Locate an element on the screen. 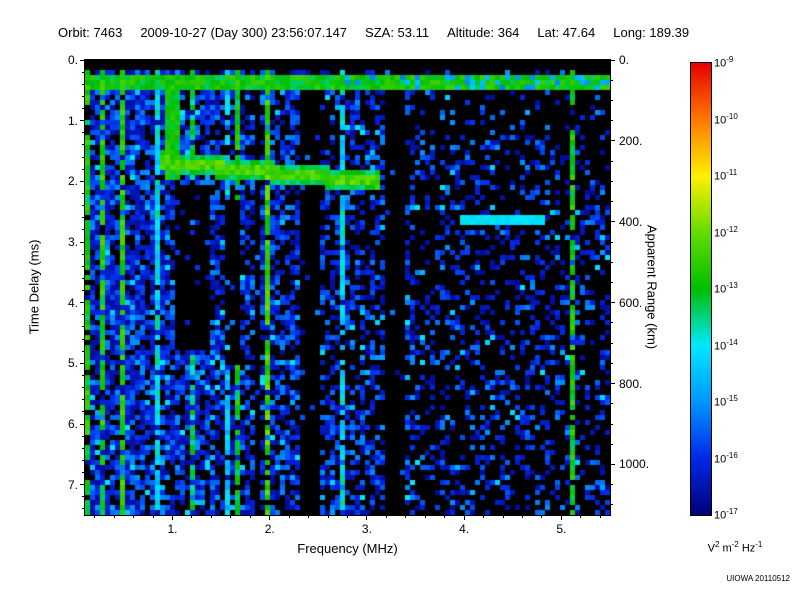 This screenshot has width=800, height=600. colorbar-tick-label: 10-17 is located at coordinates (726, 514).